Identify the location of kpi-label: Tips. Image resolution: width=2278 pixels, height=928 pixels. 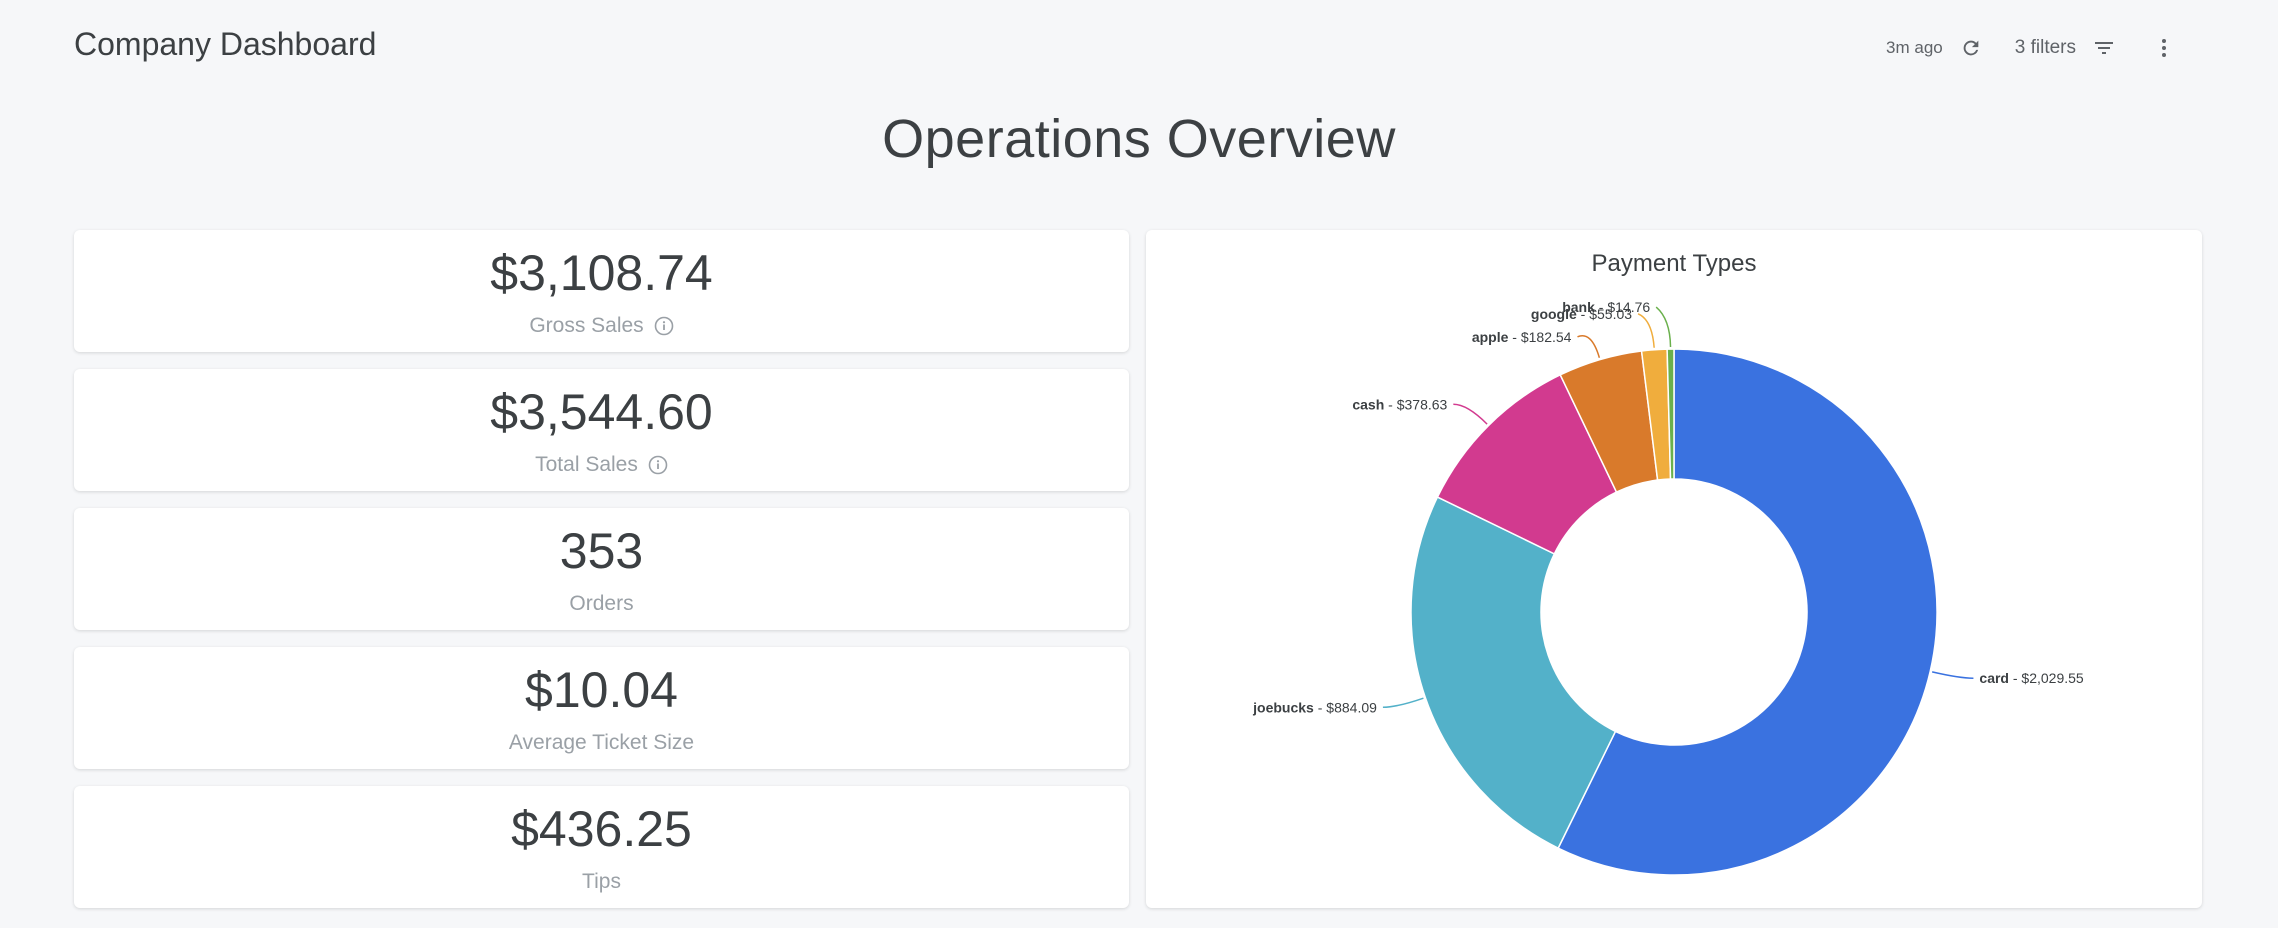
(601, 881).